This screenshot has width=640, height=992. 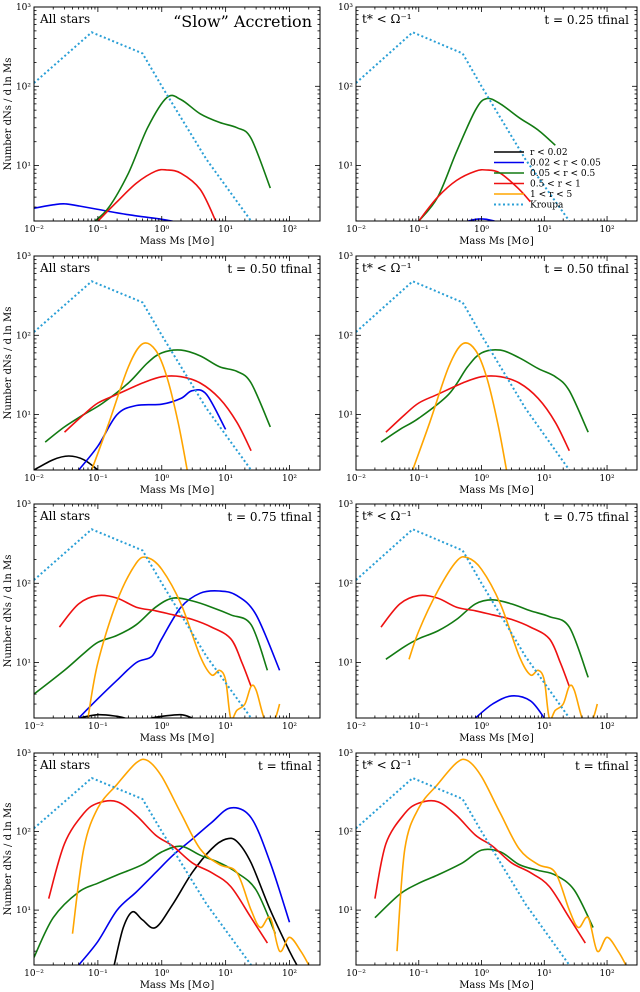 I want to click on legend-label: 1 < r < 5, so click(x=551, y=195).